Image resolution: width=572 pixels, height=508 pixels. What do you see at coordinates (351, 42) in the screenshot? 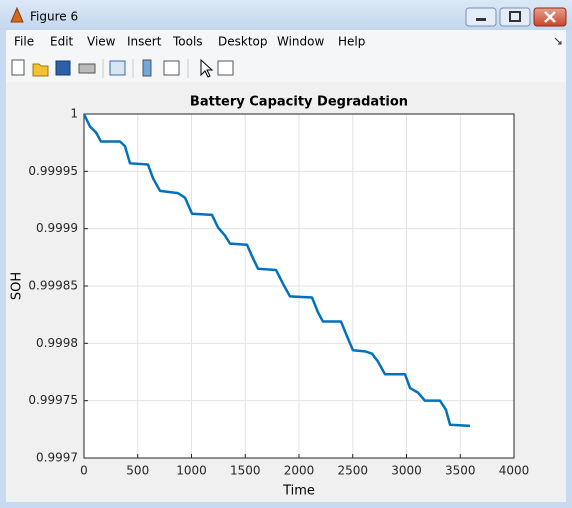
I see `menu-item: Help` at bounding box center [351, 42].